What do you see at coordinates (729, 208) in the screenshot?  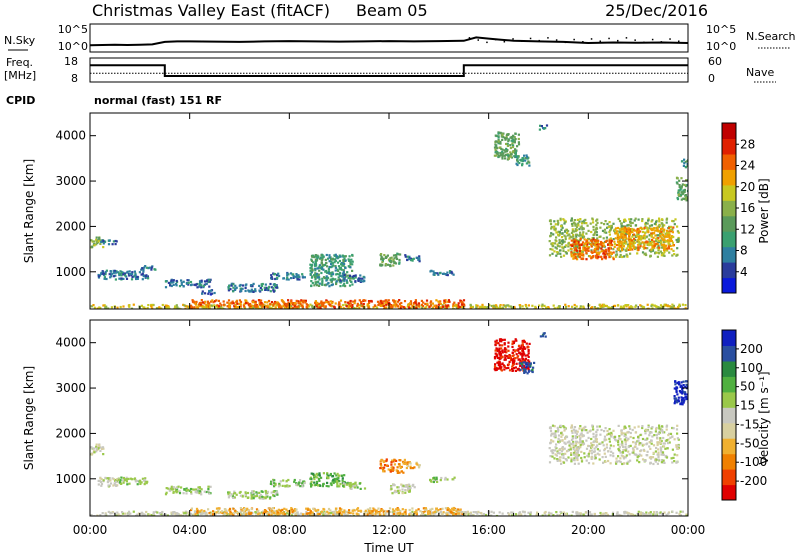 I see `colorbar-segment` at bounding box center [729, 208].